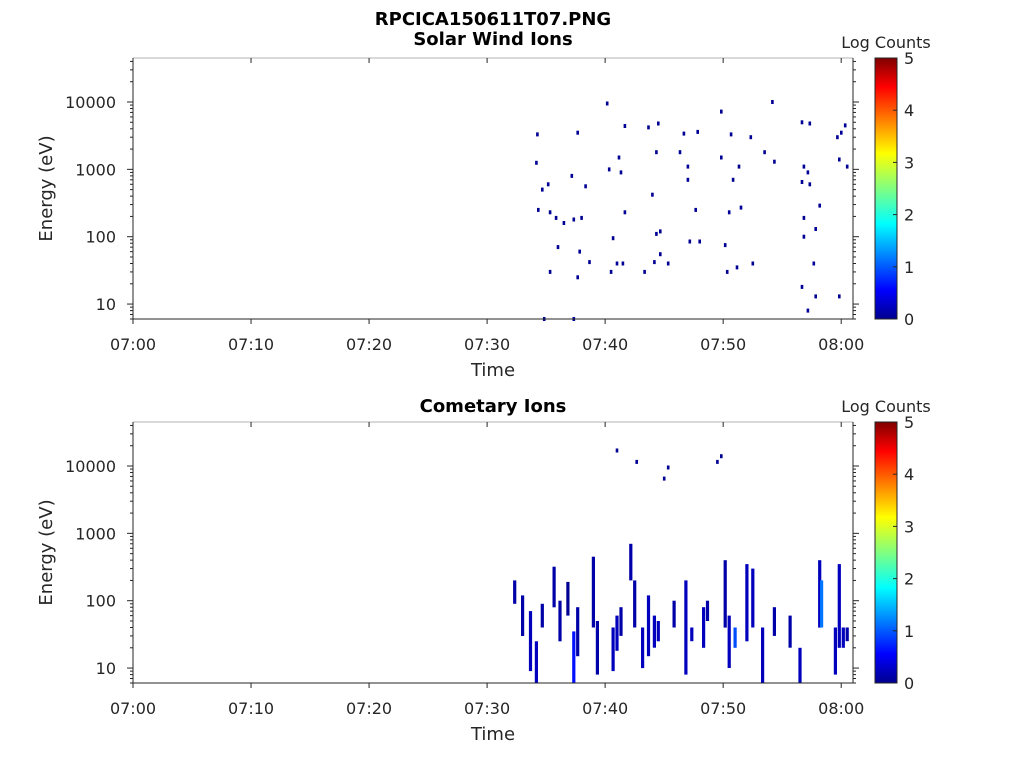 This screenshot has width=1024, height=768. What do you see at coordinates (909, 474) in the screenshot?
I see `colorbar-tick-label: 4` at bounding box center [909, 474].